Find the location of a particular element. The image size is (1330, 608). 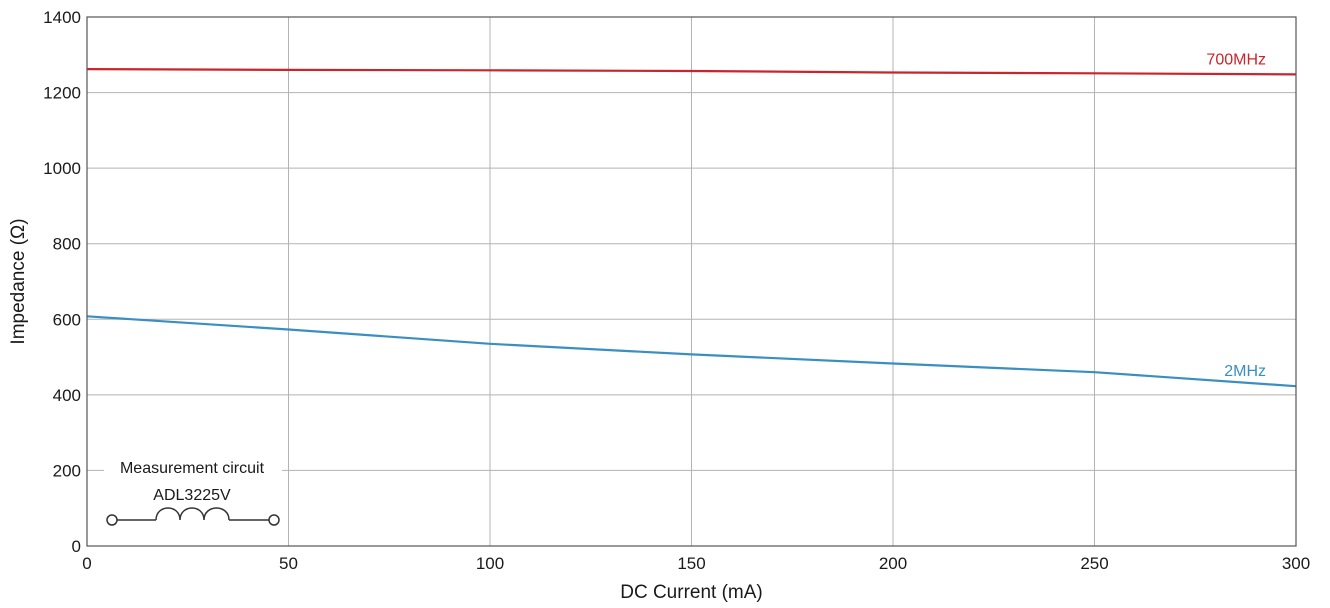

measurement-circuit-inset: Measurement circuit ADL3225V is located at coordinates (193, 491).